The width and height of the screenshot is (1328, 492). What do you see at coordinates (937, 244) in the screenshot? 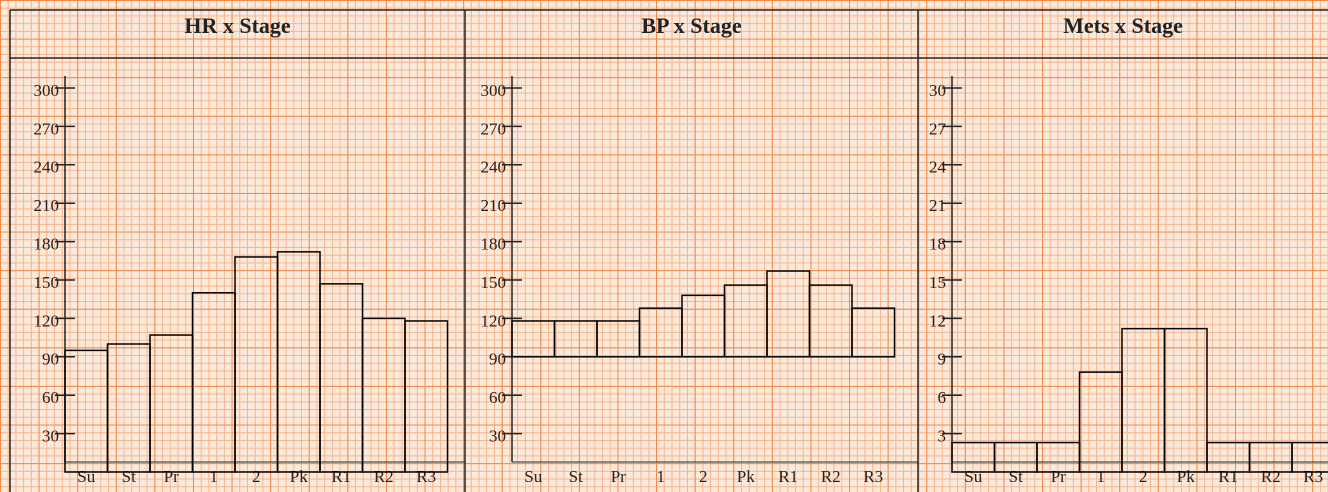
I see `y-tick-label: 18` at bounding box center [937, 244].